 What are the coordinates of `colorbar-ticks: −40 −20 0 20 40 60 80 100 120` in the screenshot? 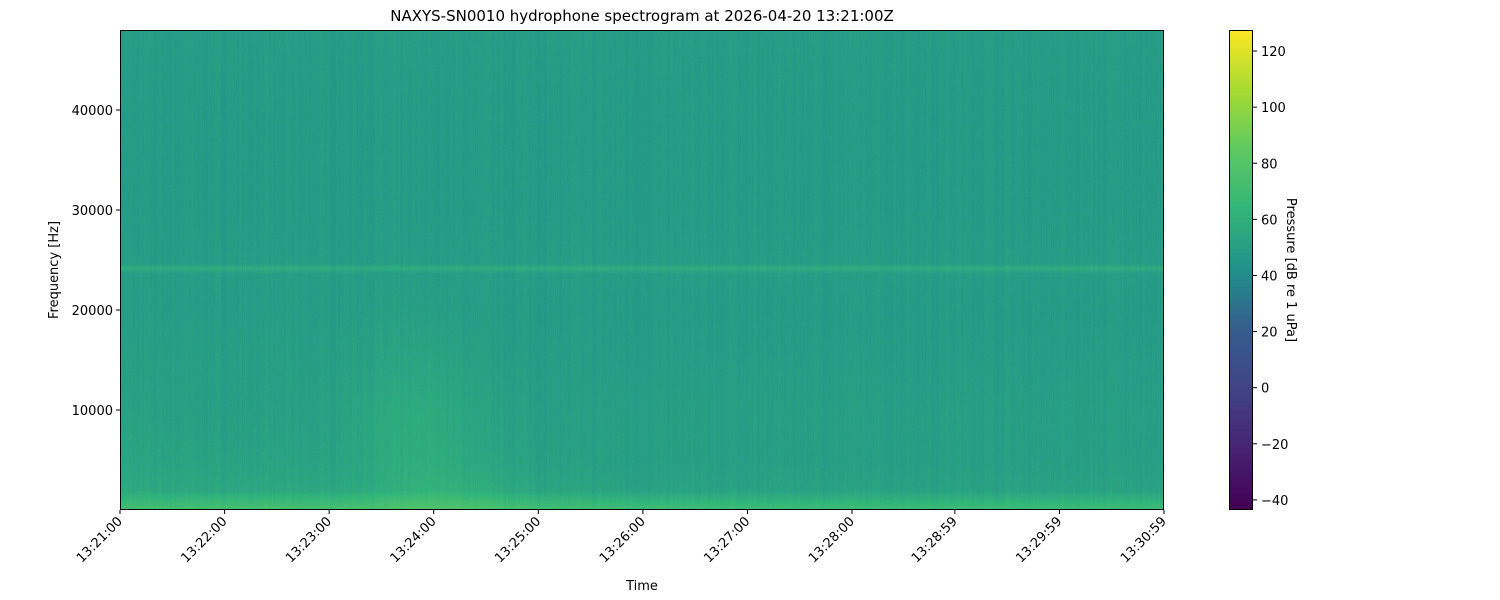 It's located at (1270, 277).